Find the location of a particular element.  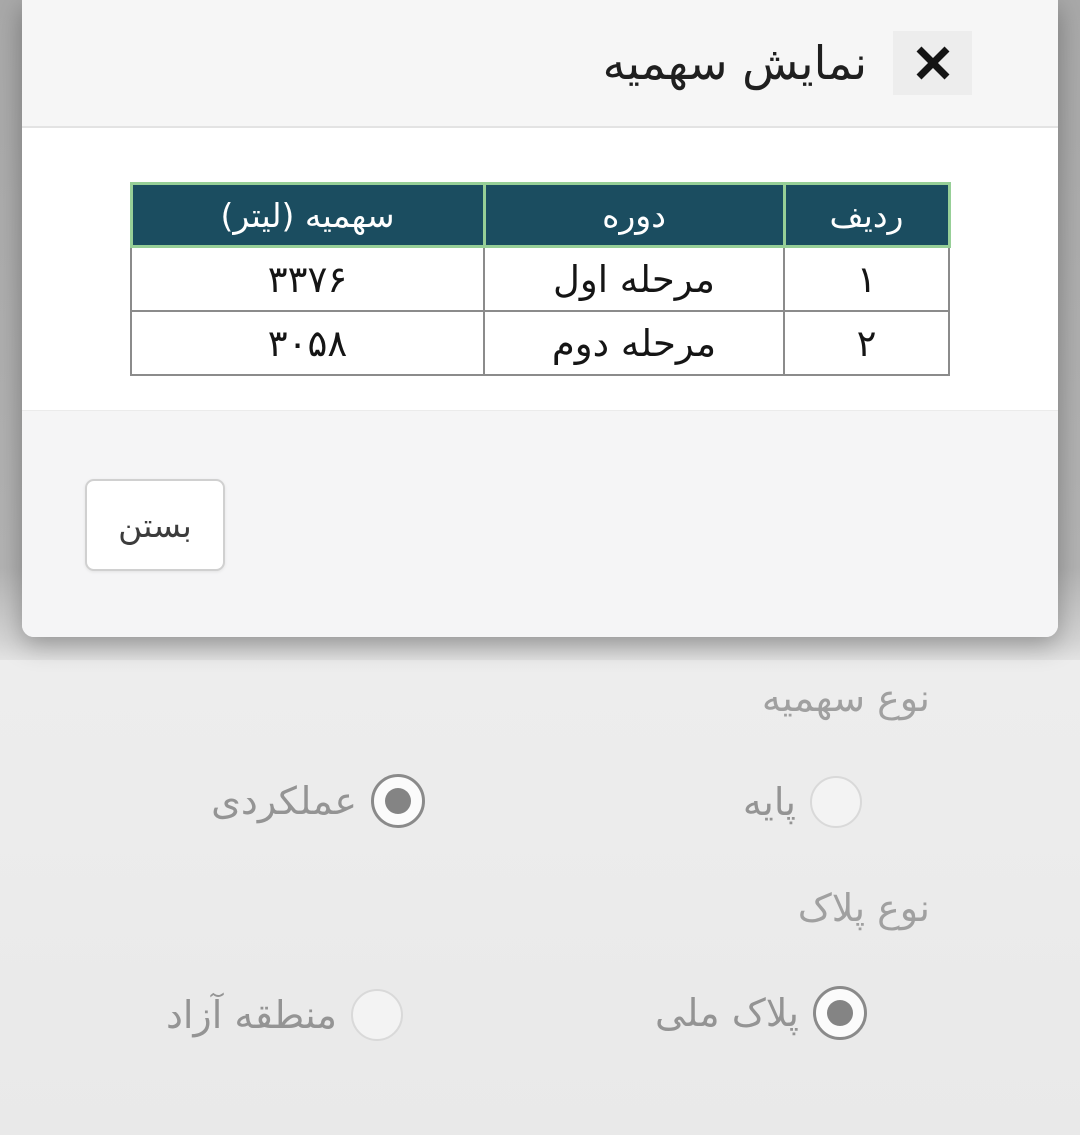

header-cell-quota: سهمیه (لیتر) is located at coordinates (307, 215).